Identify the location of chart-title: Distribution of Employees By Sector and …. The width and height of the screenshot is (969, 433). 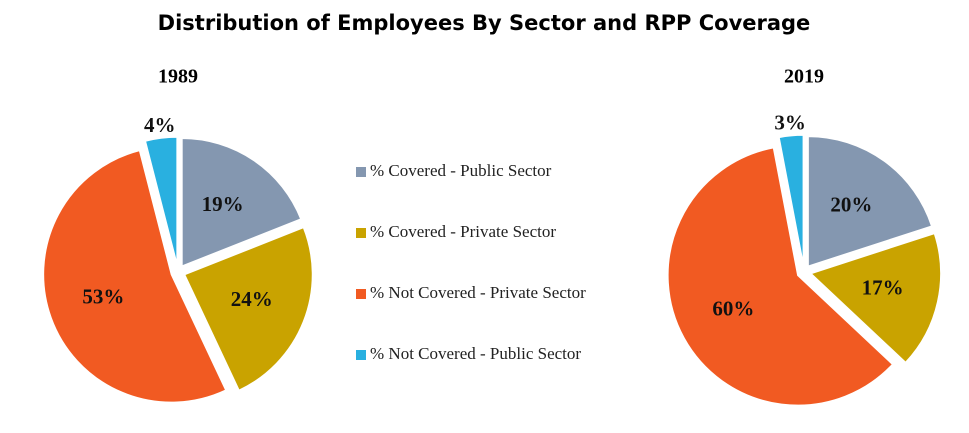
(484, 23).